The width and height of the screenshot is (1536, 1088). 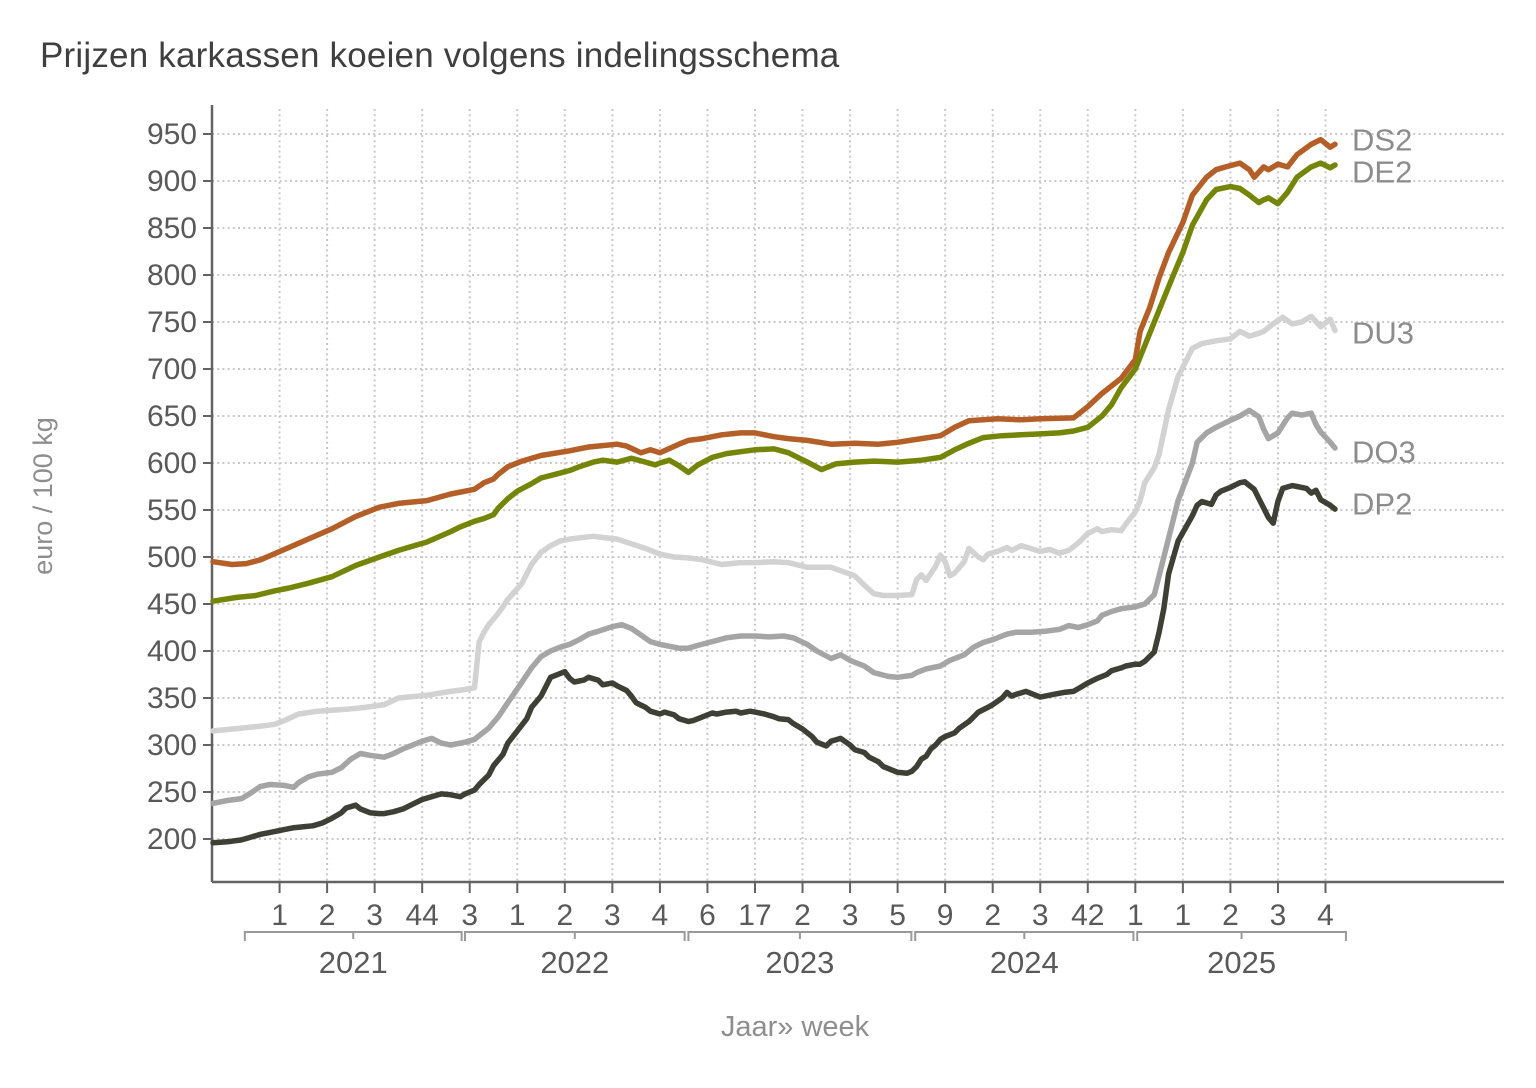 I want to click on week-tick-labels: 1 2 3 44 3 1 2 3 4 6 17 2 3 5 9 2 3 42 1 1 2 3 4, so click(x=802, y=915).